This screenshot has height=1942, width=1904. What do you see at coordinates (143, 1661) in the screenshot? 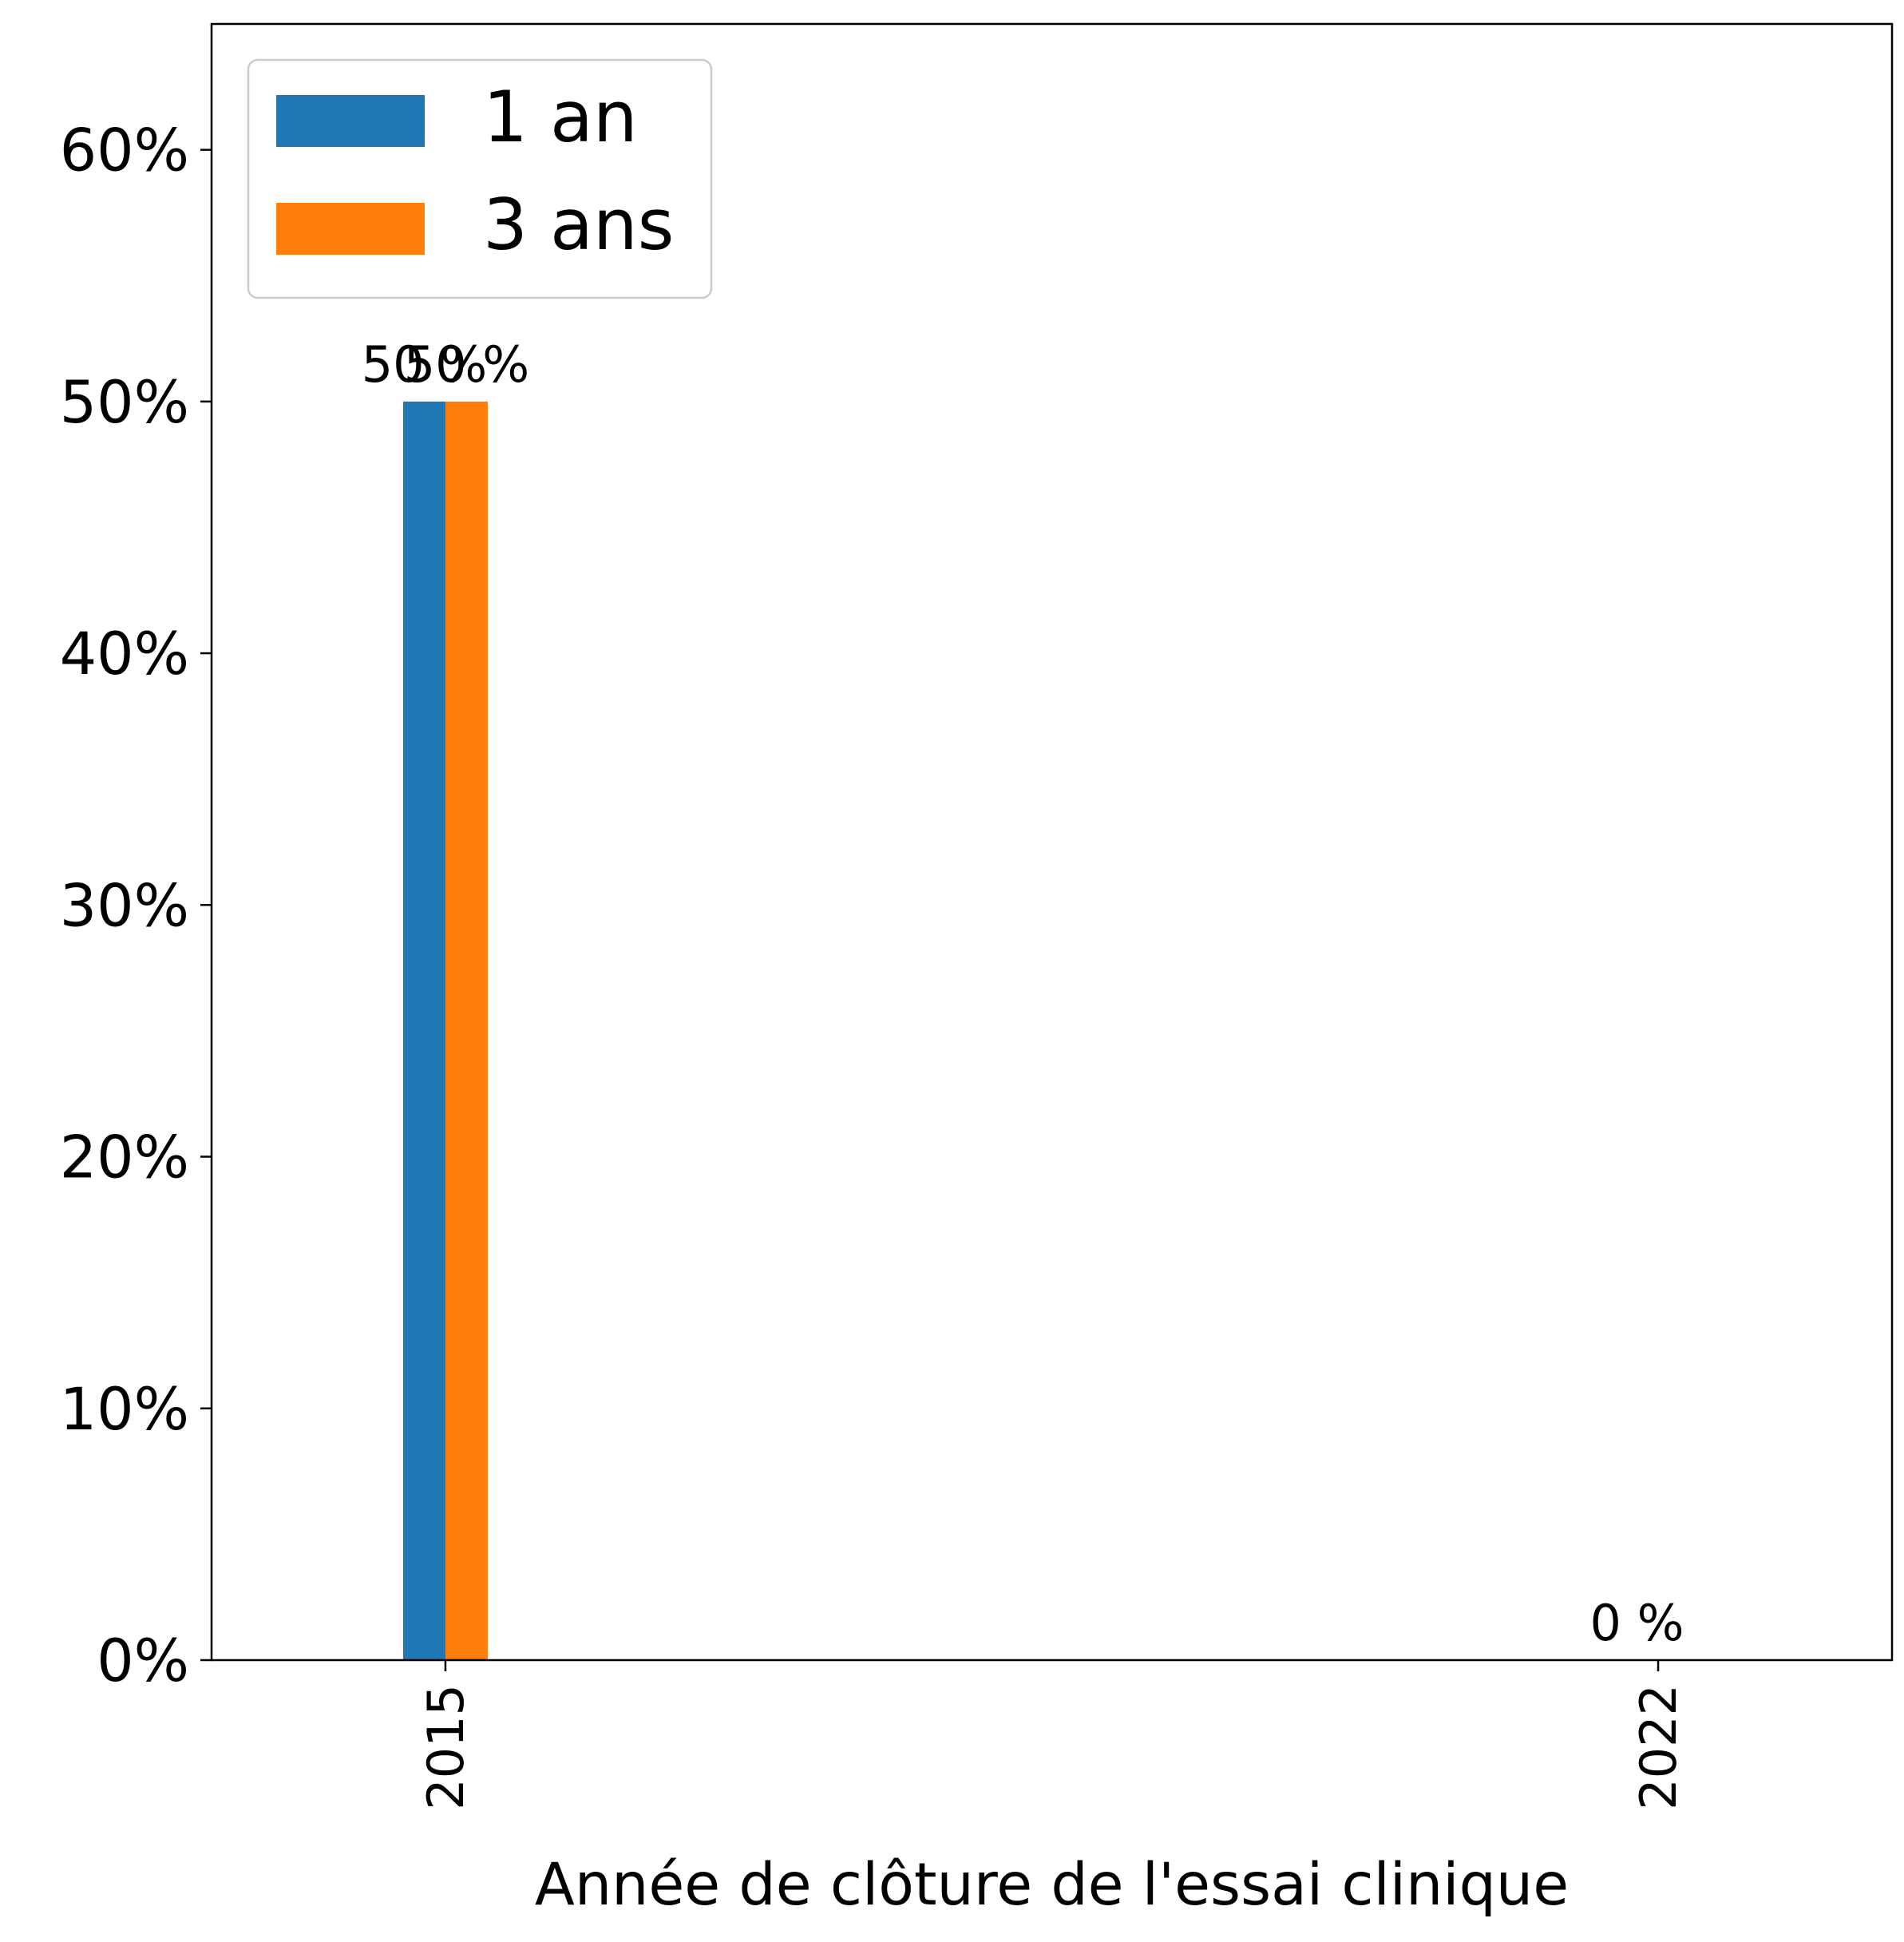
I see `y-tick-label: 0%` at bounding box center [143, 1661].